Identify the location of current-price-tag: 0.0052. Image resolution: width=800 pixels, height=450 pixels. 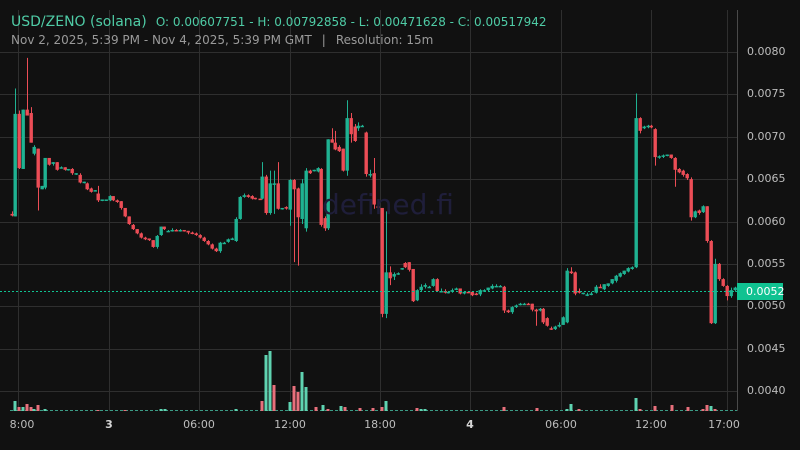
(761, 291).